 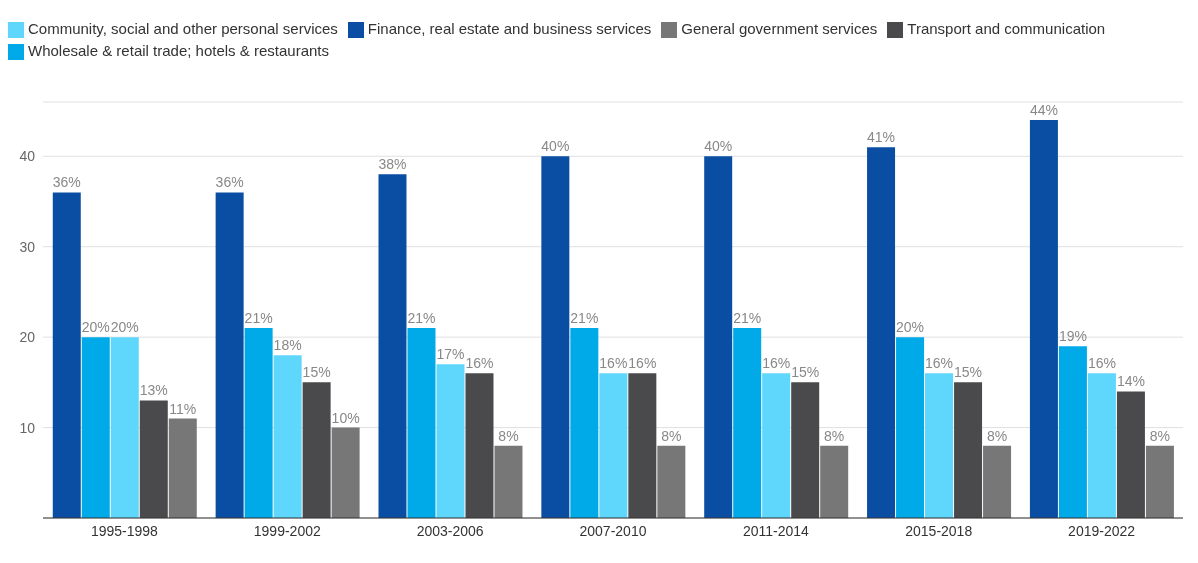 I want to click on x-tick-label: 1999-2002, so click(x=287, y=530).